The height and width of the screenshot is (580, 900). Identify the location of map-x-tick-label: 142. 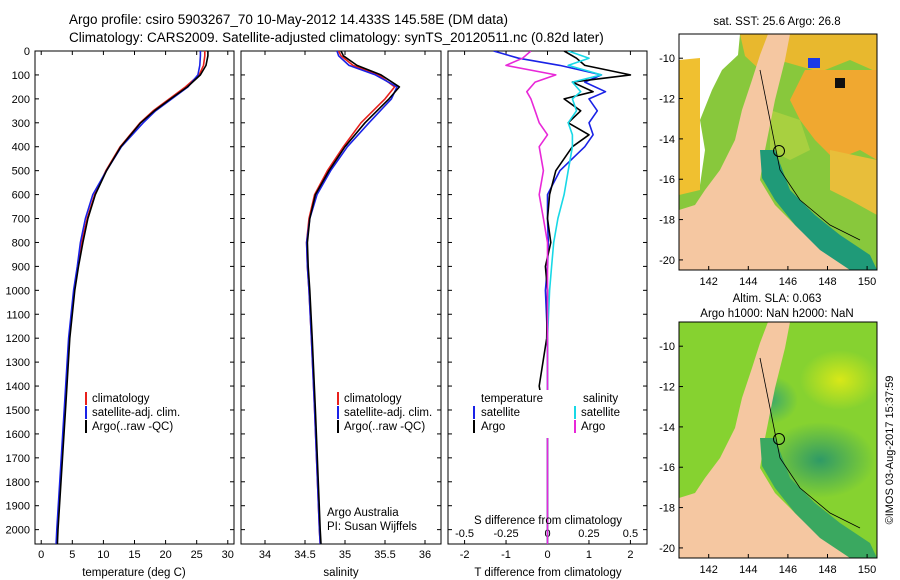
(709, 570).